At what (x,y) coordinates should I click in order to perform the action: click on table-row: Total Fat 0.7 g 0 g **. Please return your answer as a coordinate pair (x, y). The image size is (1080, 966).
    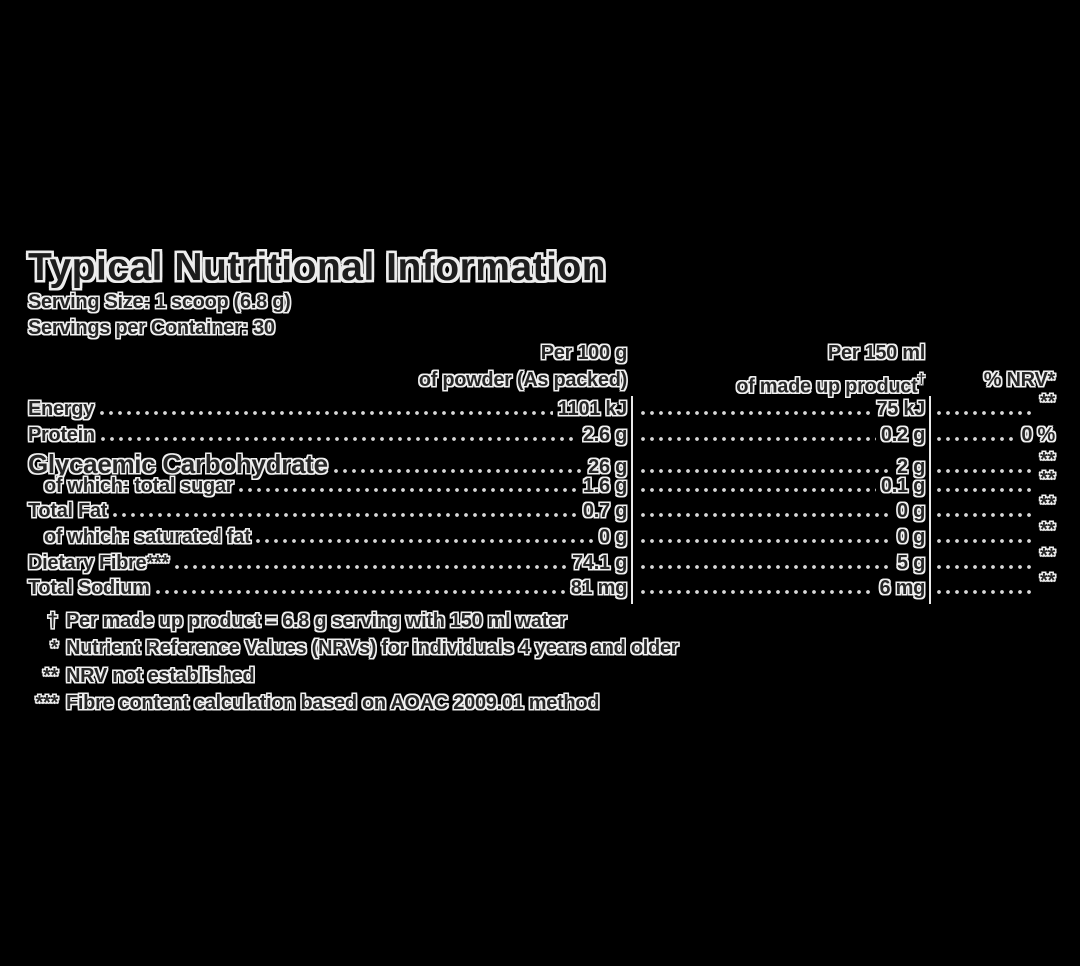
    Looking at the image, I should click on (541, 509).